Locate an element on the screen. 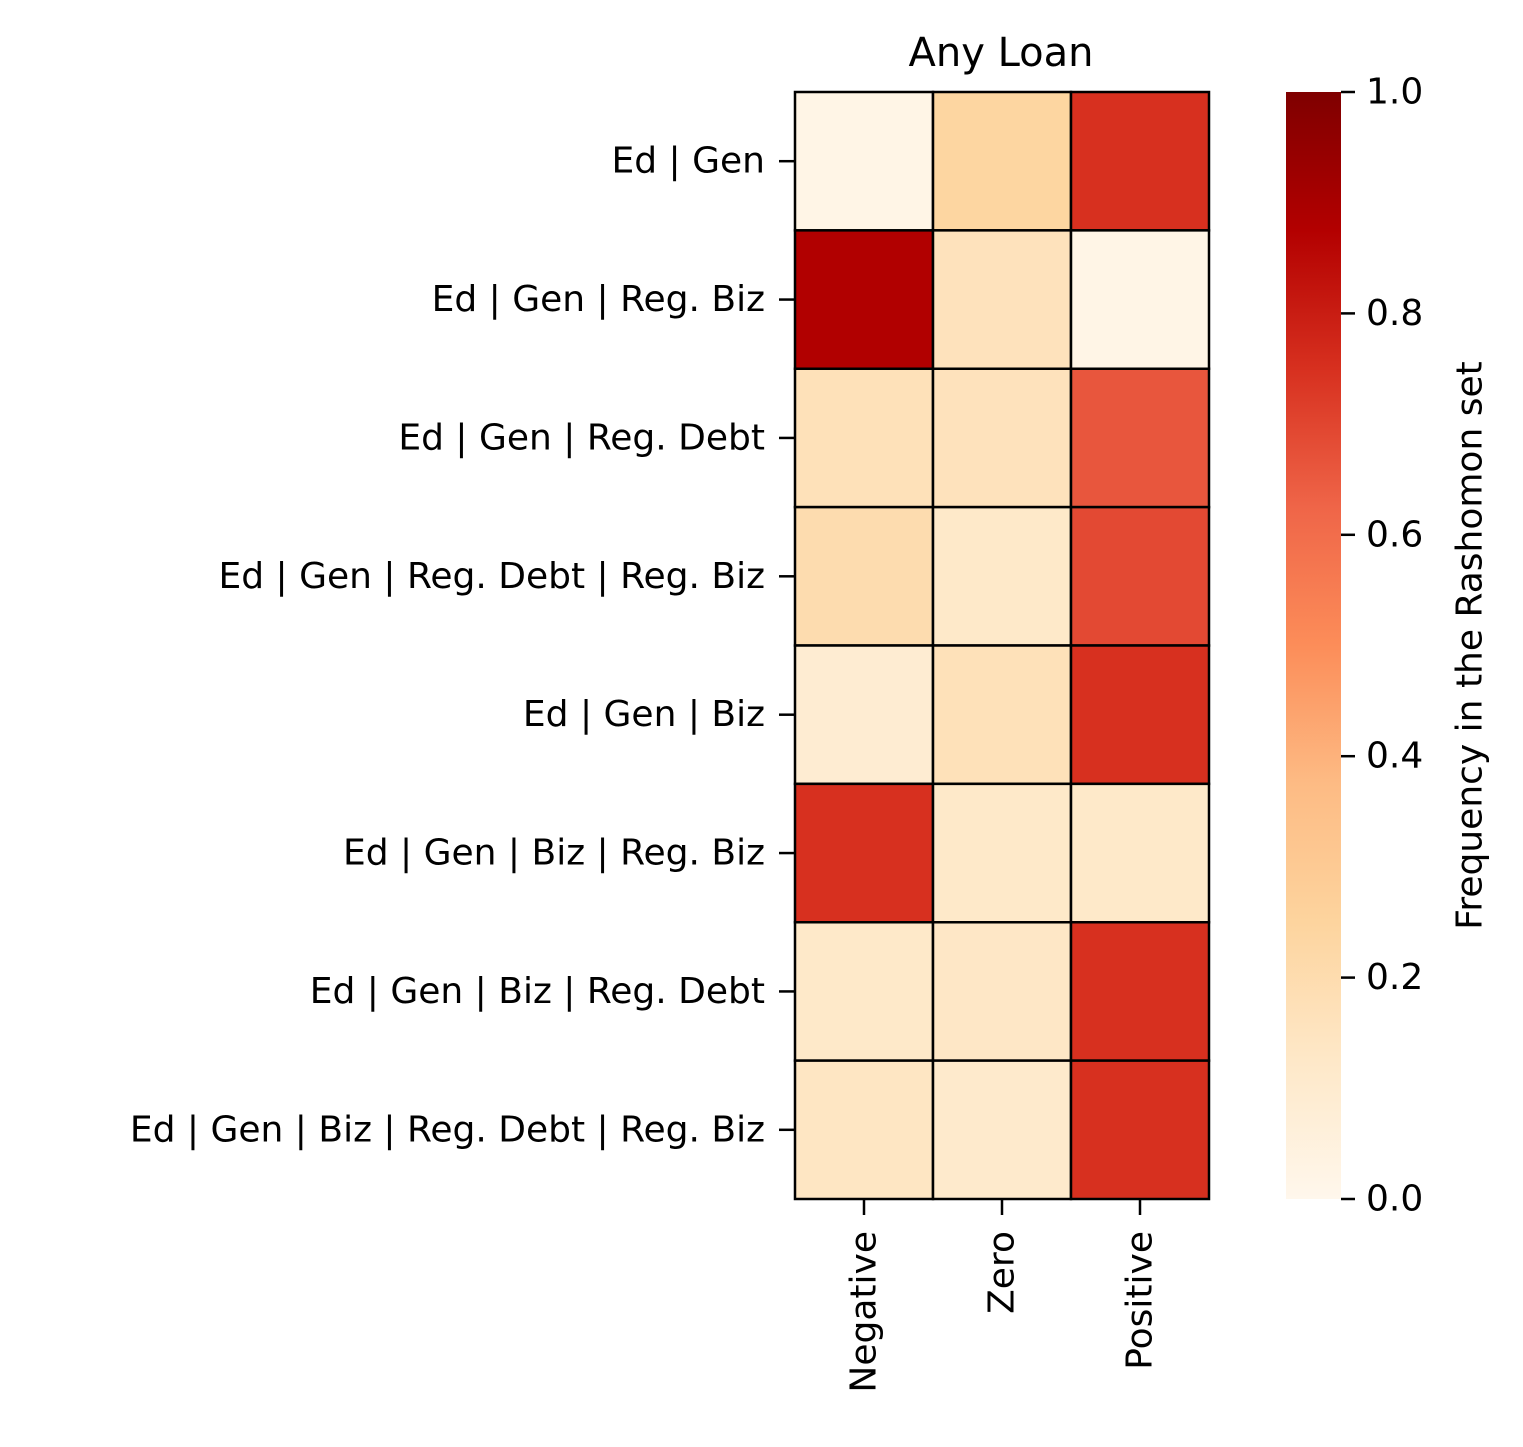  colorbar-tick-label: 0.8 is located at coordinates (1394, 313).